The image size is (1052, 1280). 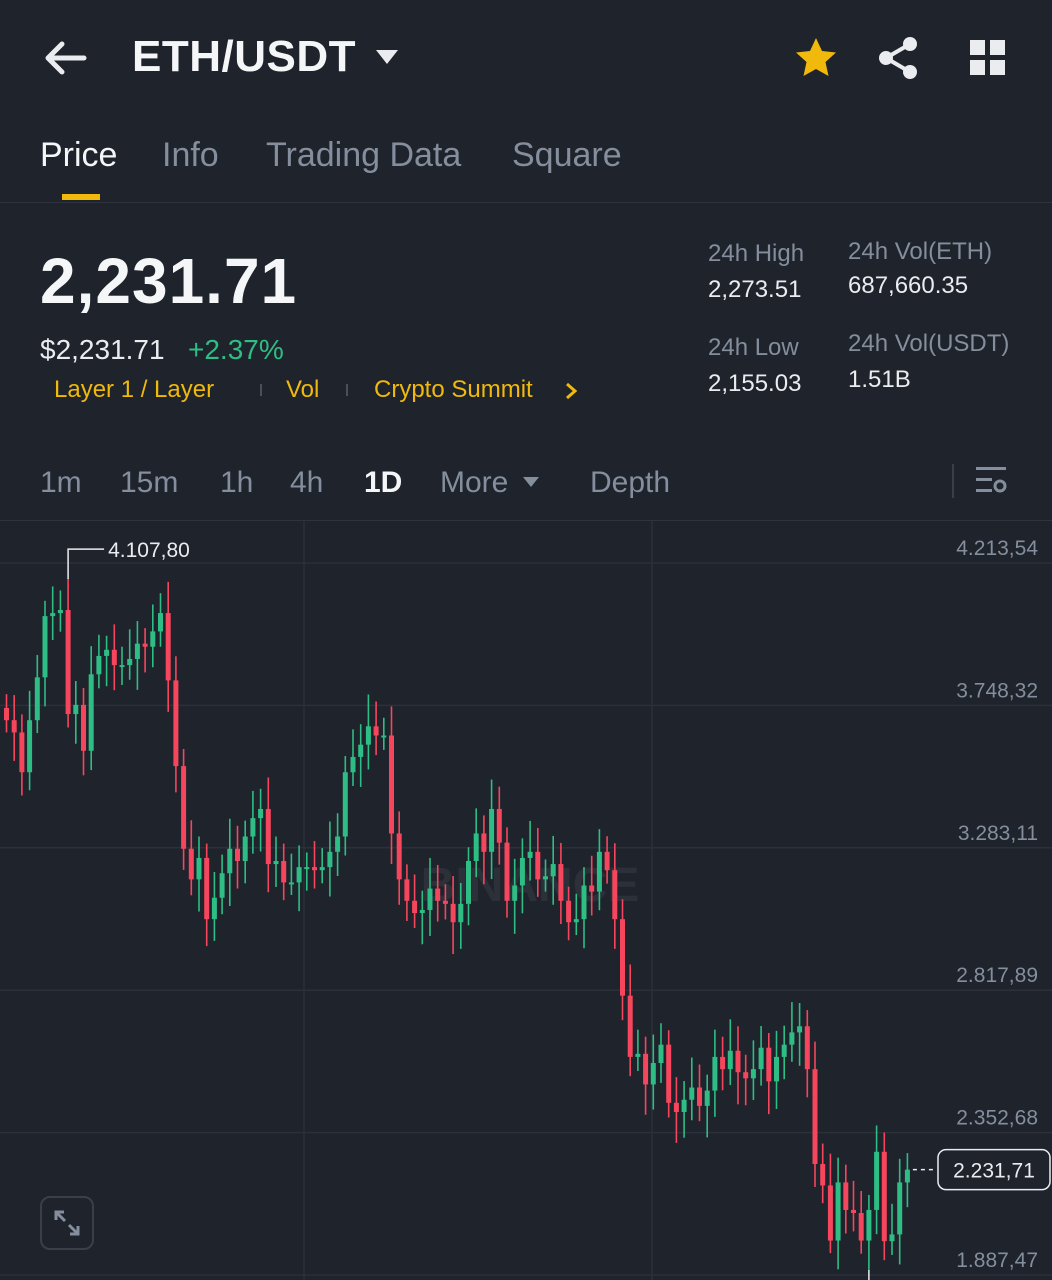 What do you see at coordinates (571, 391) in the screenshot?
I see `chevron-right-icon` at bounding box center [571, 391].